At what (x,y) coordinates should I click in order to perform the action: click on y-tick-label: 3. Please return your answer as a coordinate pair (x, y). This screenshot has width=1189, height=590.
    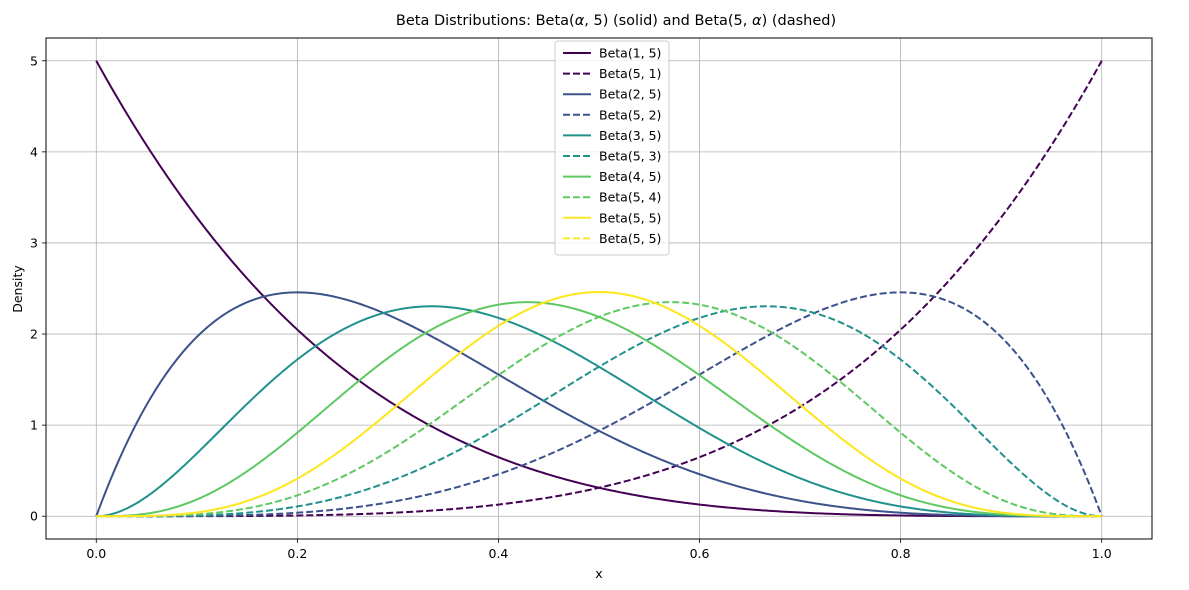
    Looking at the image, I should click on (34, 242).